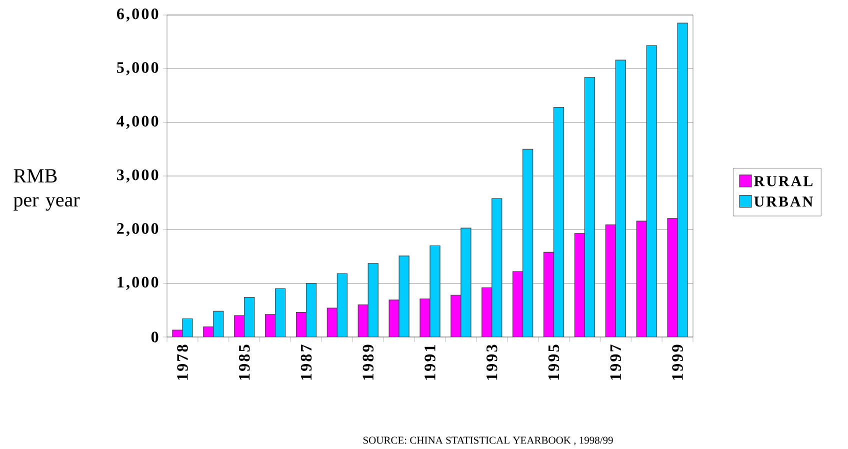  Describe the element at coordinates (616, 362) in the screenshot. I see `x-tick-label: 1997` at that location.